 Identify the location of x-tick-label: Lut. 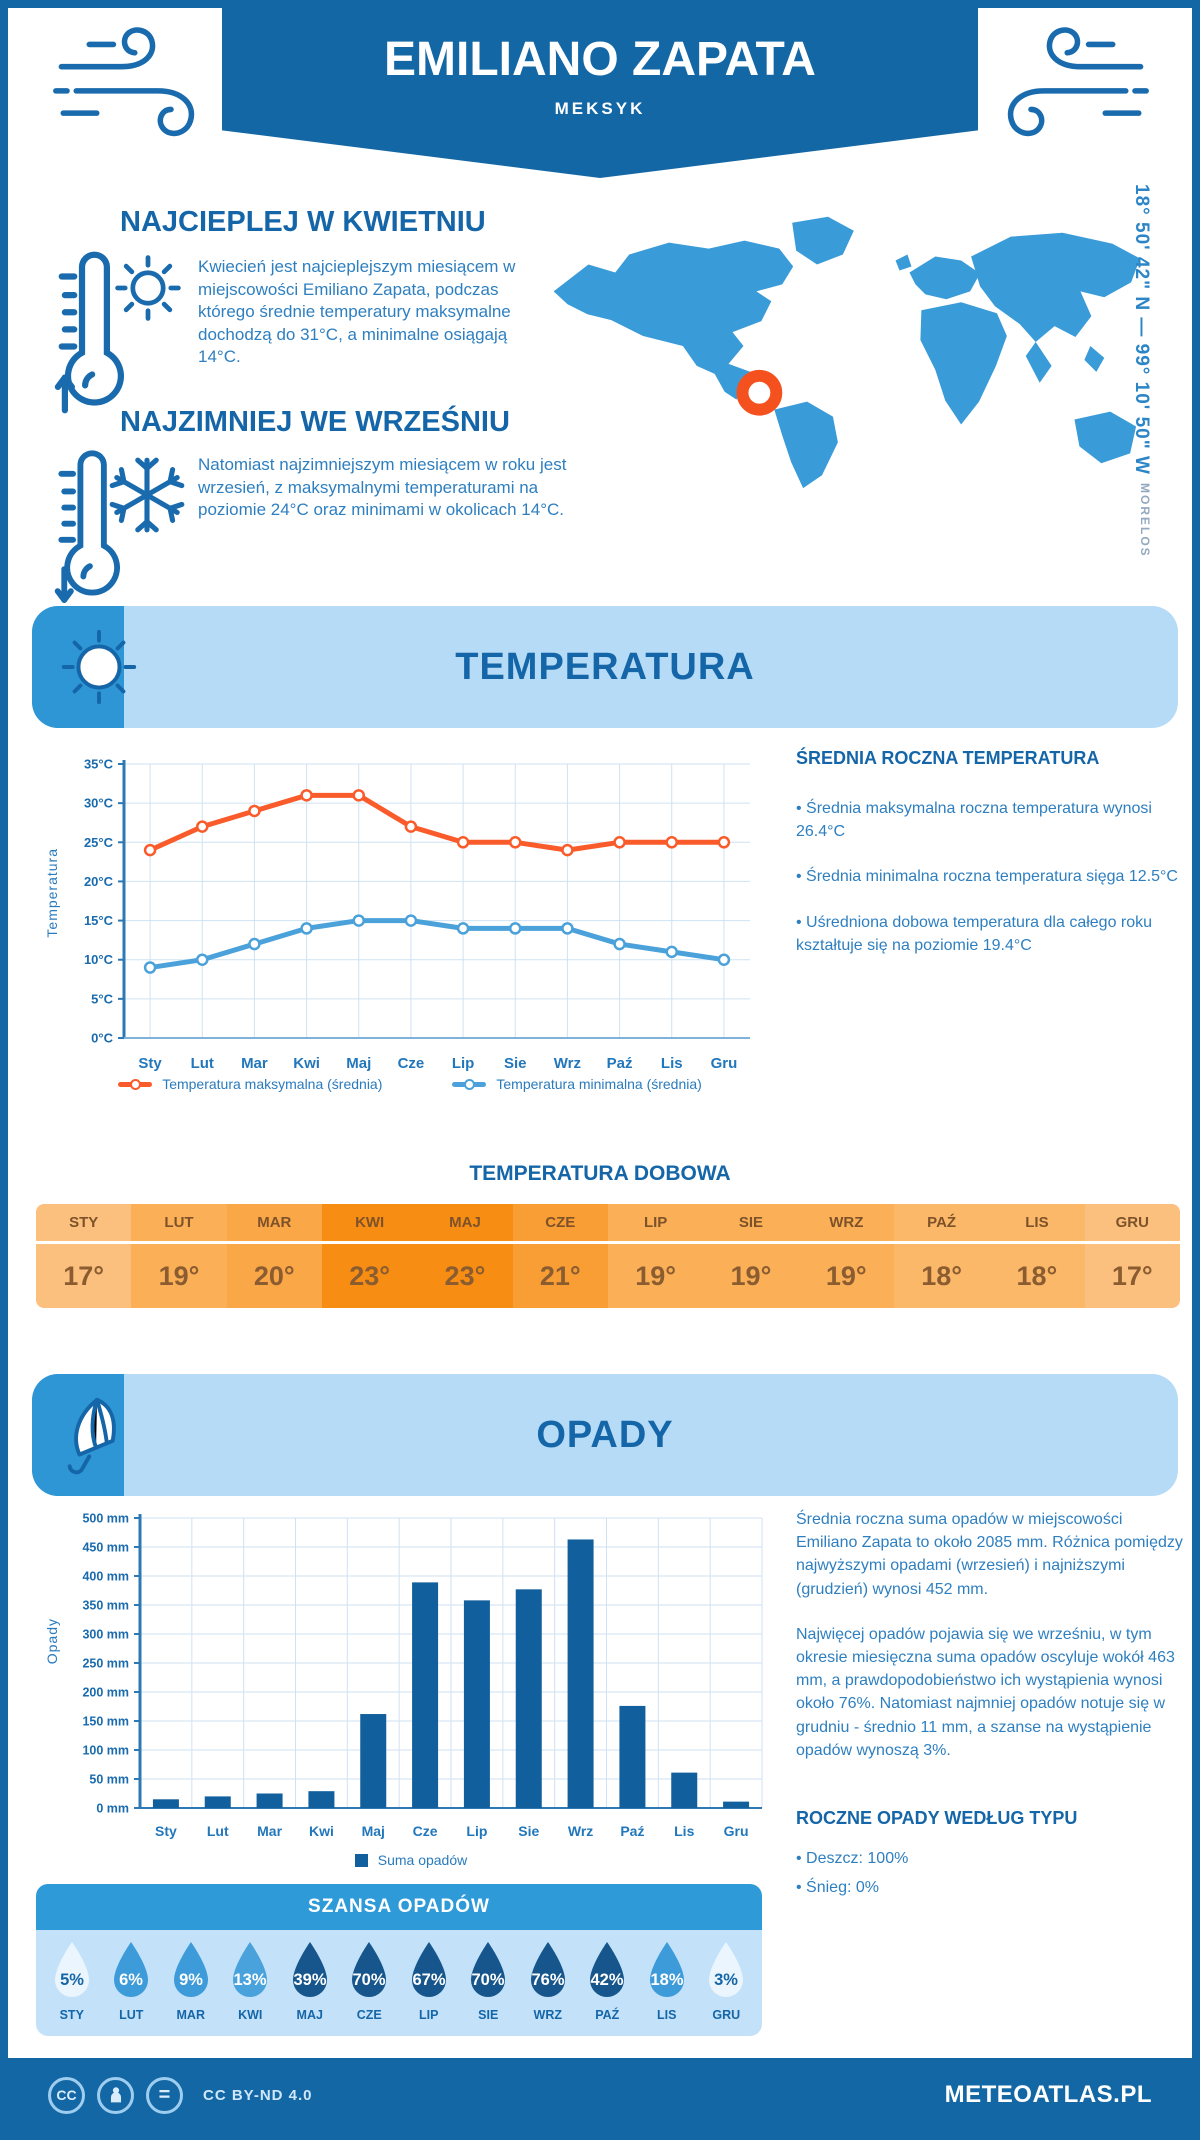
(202, 1063).